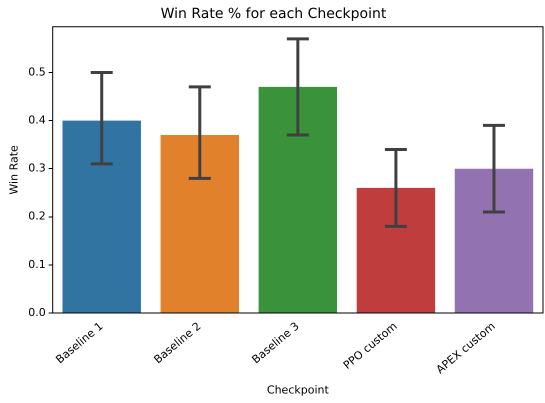  Describe the element at coordinates (37, 168) in the screenshot. I see `y-tick-label: 0.3` at that location.